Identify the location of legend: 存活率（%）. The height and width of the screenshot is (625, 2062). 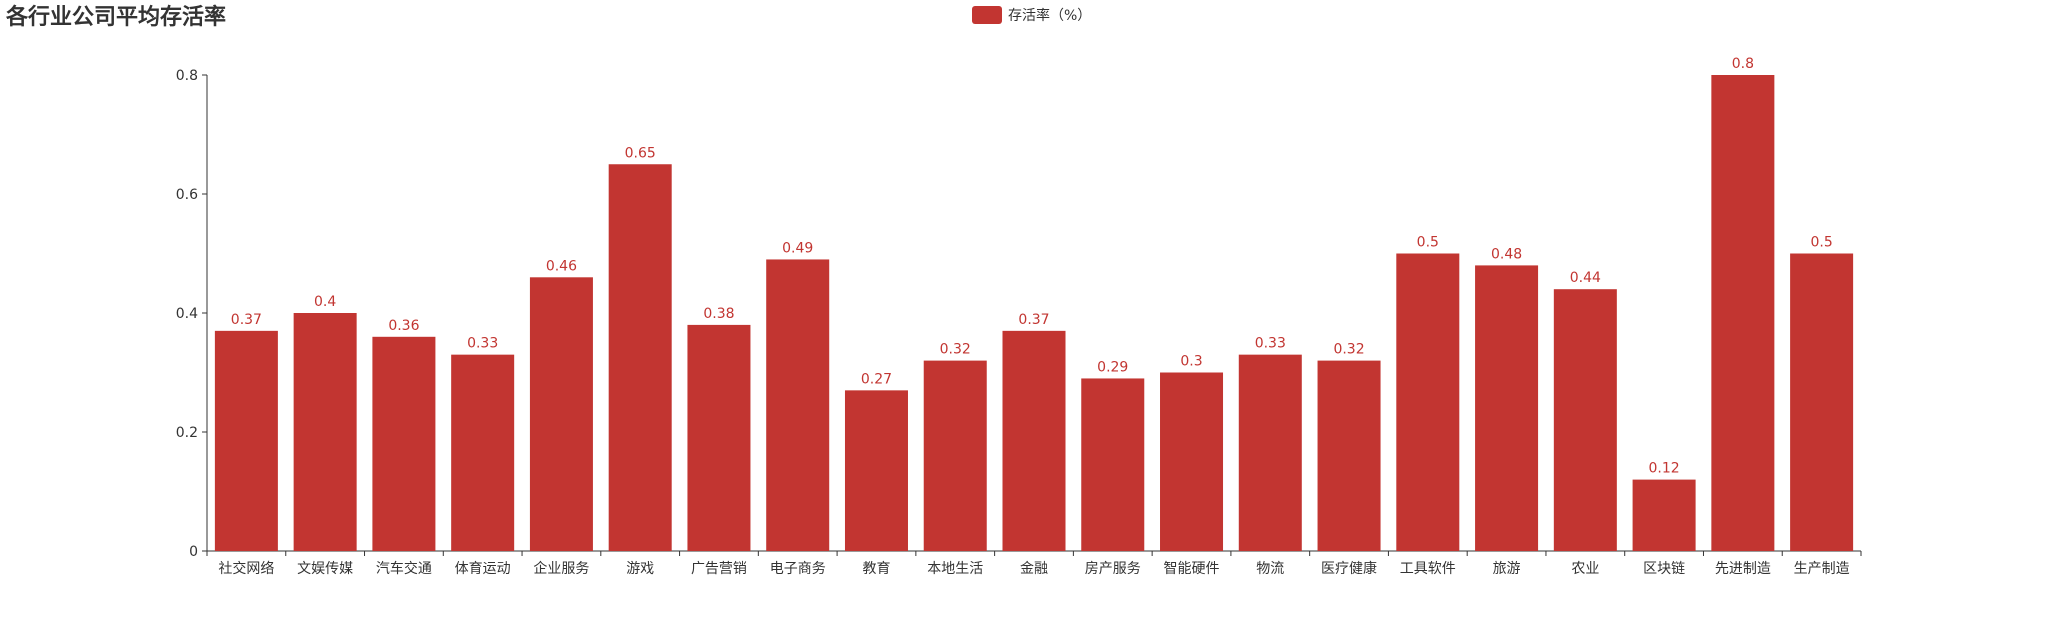
(1031, 15).